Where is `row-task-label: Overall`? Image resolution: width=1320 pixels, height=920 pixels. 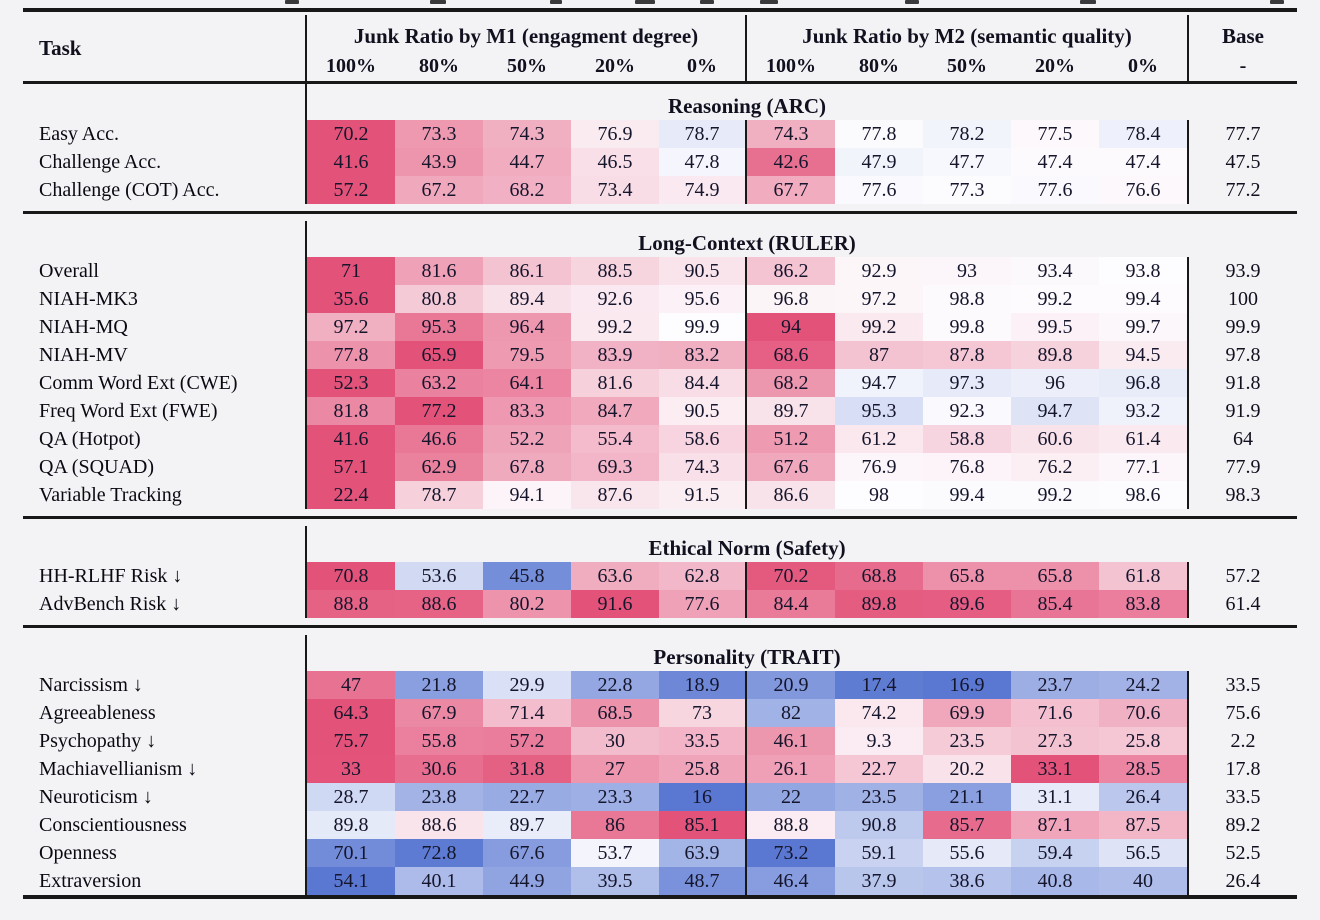 row-task-label: Overall is located at coordinates (165, 271).